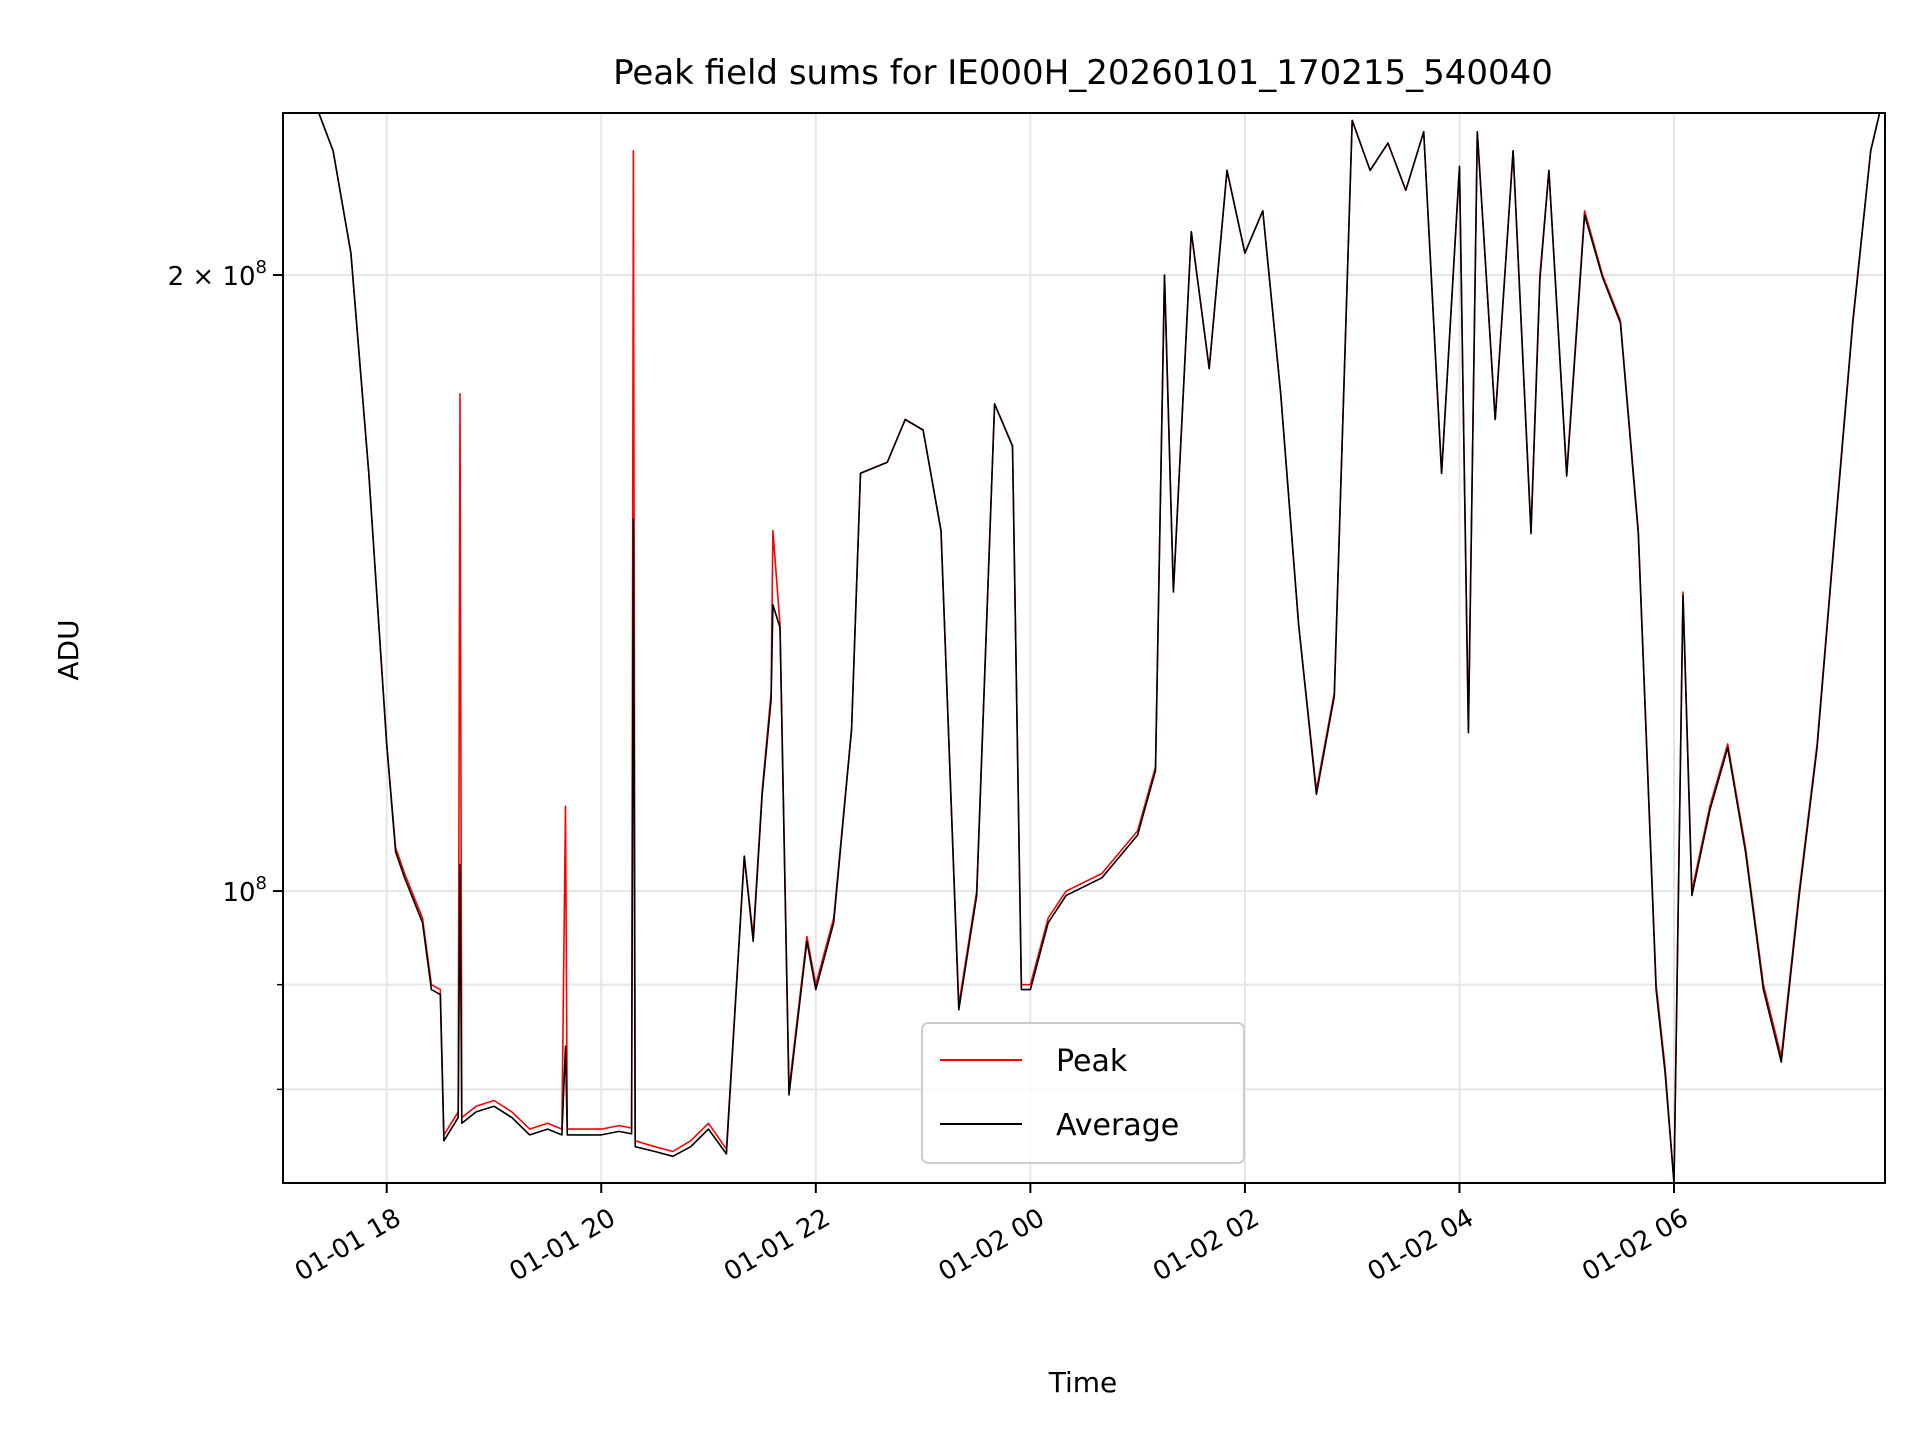 The height and width of the screenshot is (1440, 1920). Describe the element at coordinates (1083, 1382) in the screenshot. I see `x-axis-title: Time` at that location.